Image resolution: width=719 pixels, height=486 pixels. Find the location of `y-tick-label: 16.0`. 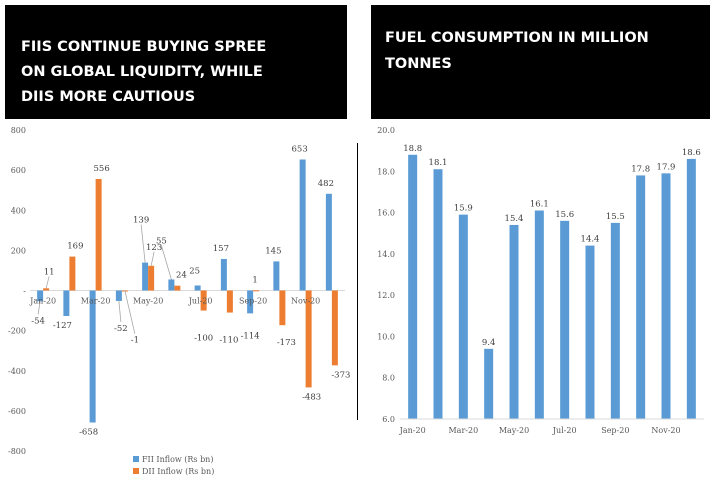

y-tick-label: 16.0 is located at coordinates (386, 213).